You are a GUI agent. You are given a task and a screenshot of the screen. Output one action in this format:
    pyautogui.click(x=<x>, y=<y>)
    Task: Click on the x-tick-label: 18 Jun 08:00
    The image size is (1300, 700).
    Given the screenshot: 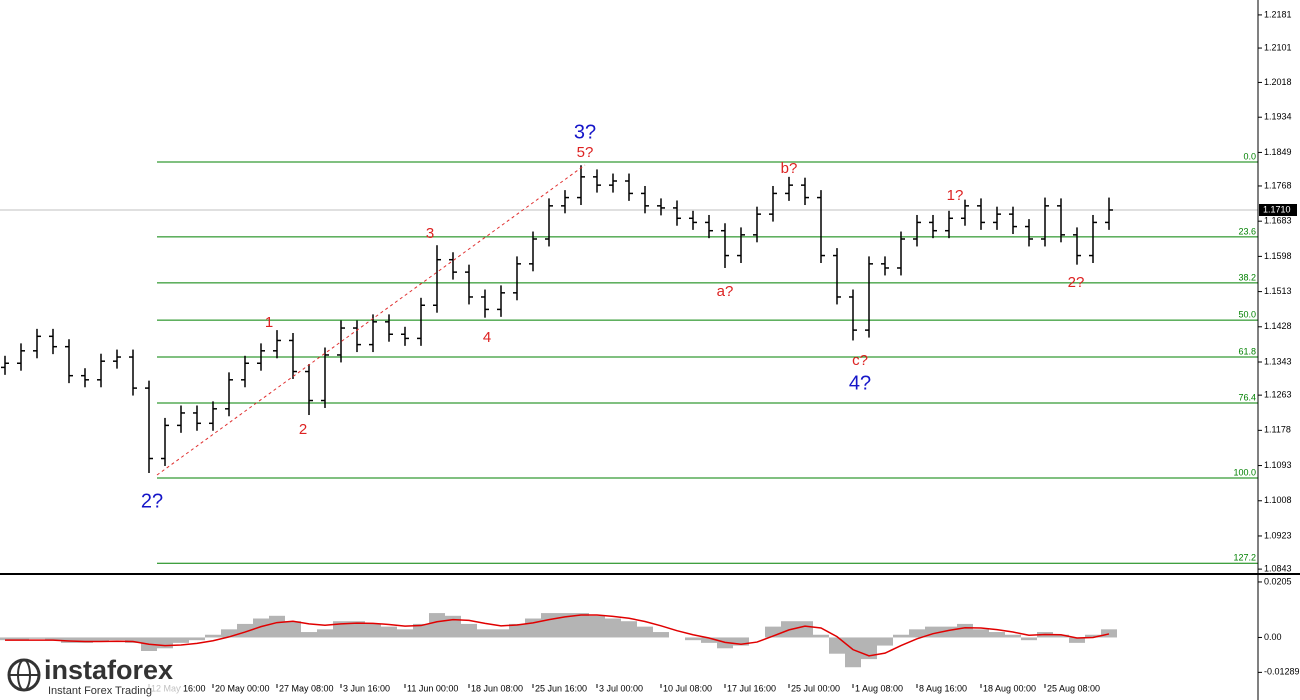 What is the action you would take?
    pyautogui.click(x=497, y=688)
    